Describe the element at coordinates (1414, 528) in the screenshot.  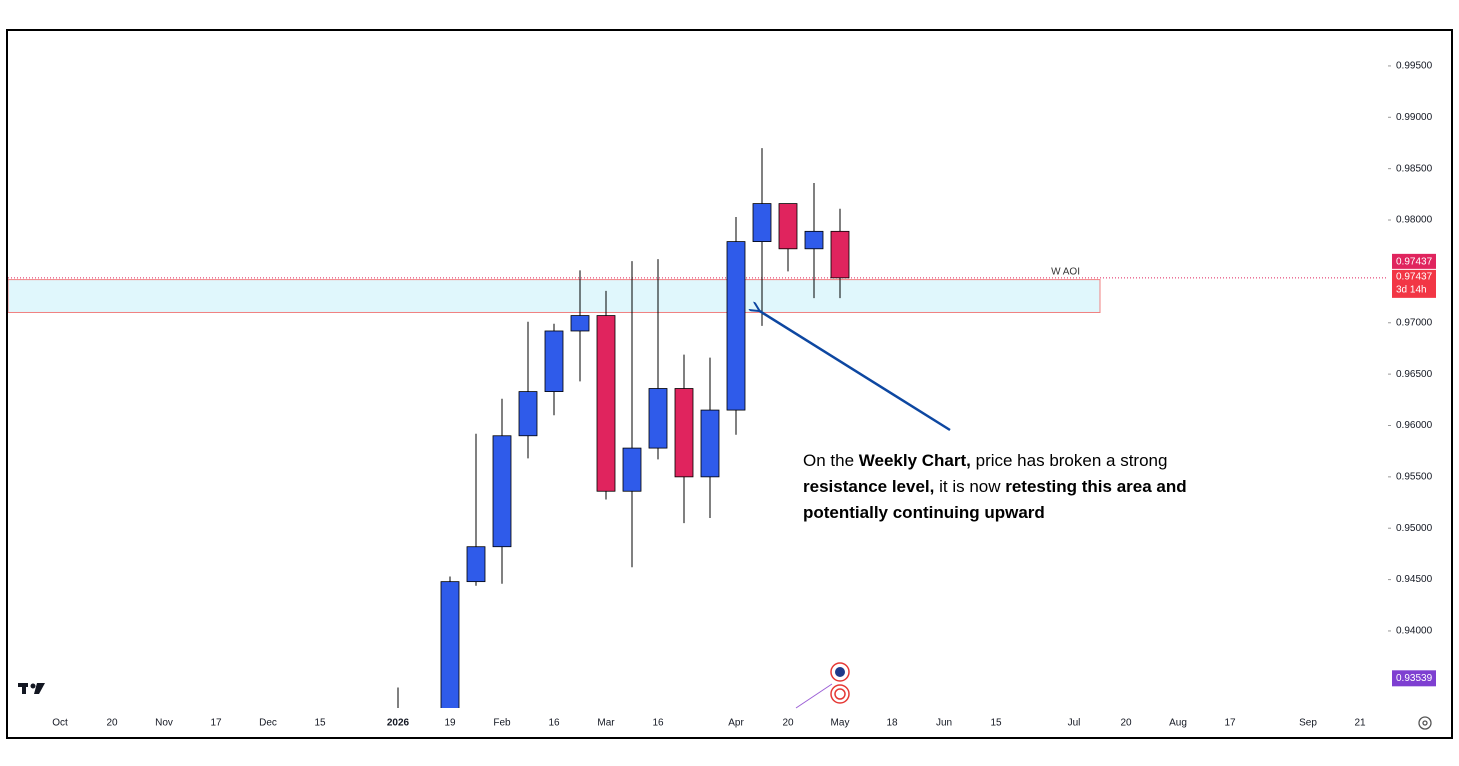
I see `y-tick-label: 0.95000` at that location.